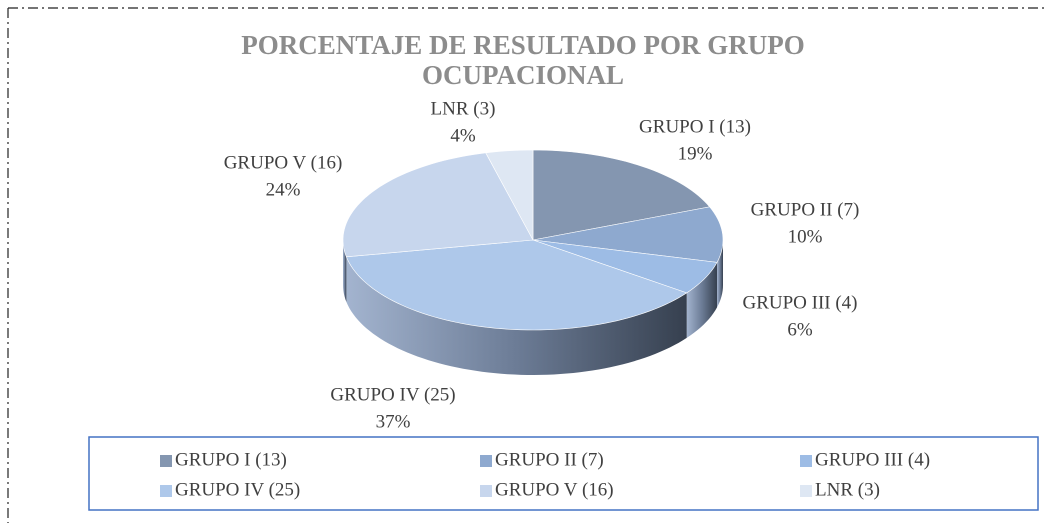 Image resolution: width=1044 pixels, height=523 pixels. What do you see at coordinates (563, 473) in the screenshot?
I see `legend-box` at bounding box center [563, 473].